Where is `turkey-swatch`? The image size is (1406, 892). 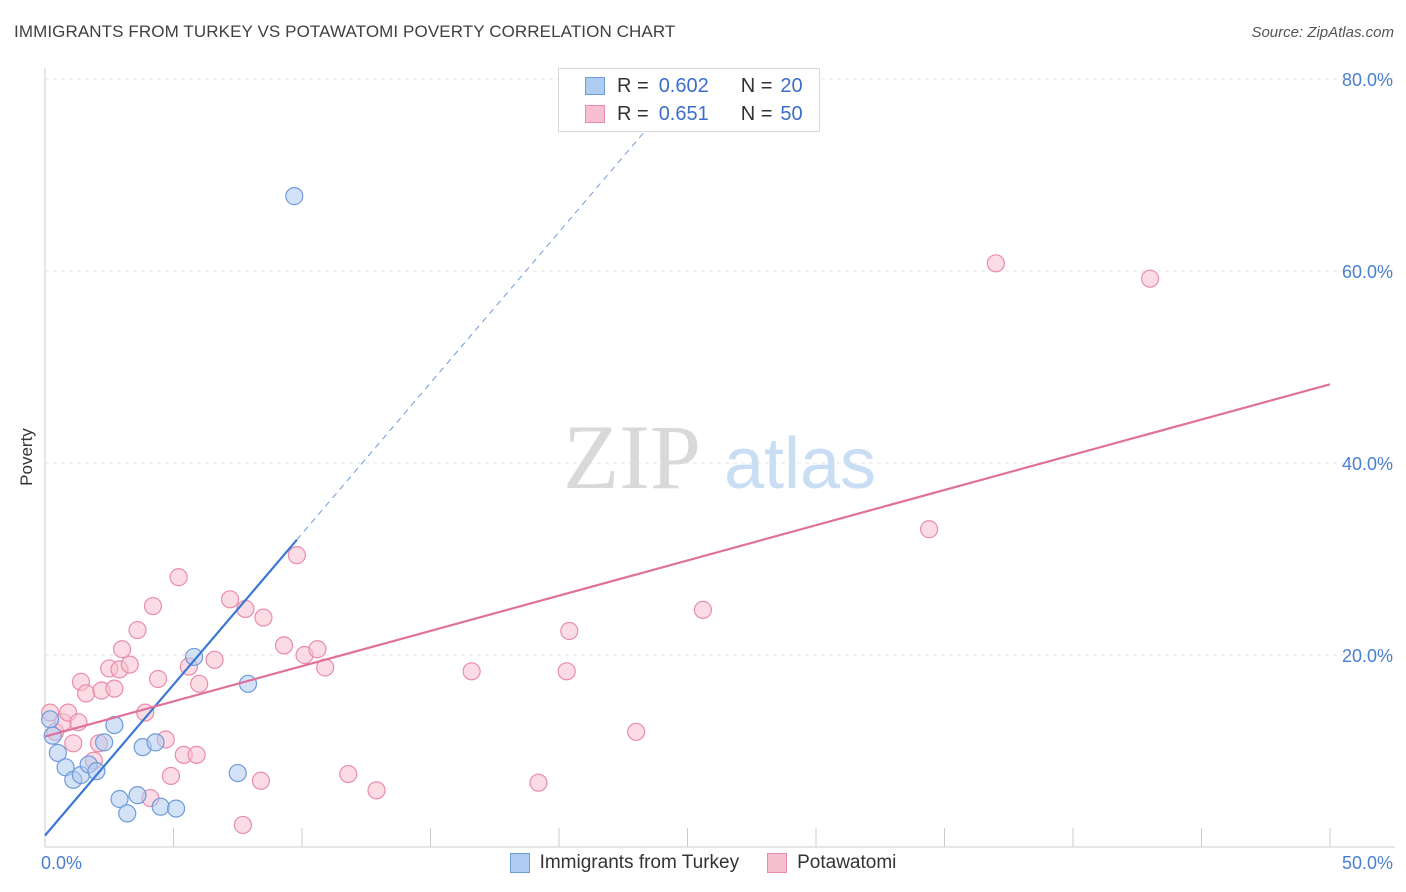
turkey-swatch is located at coordinates (595, 86).